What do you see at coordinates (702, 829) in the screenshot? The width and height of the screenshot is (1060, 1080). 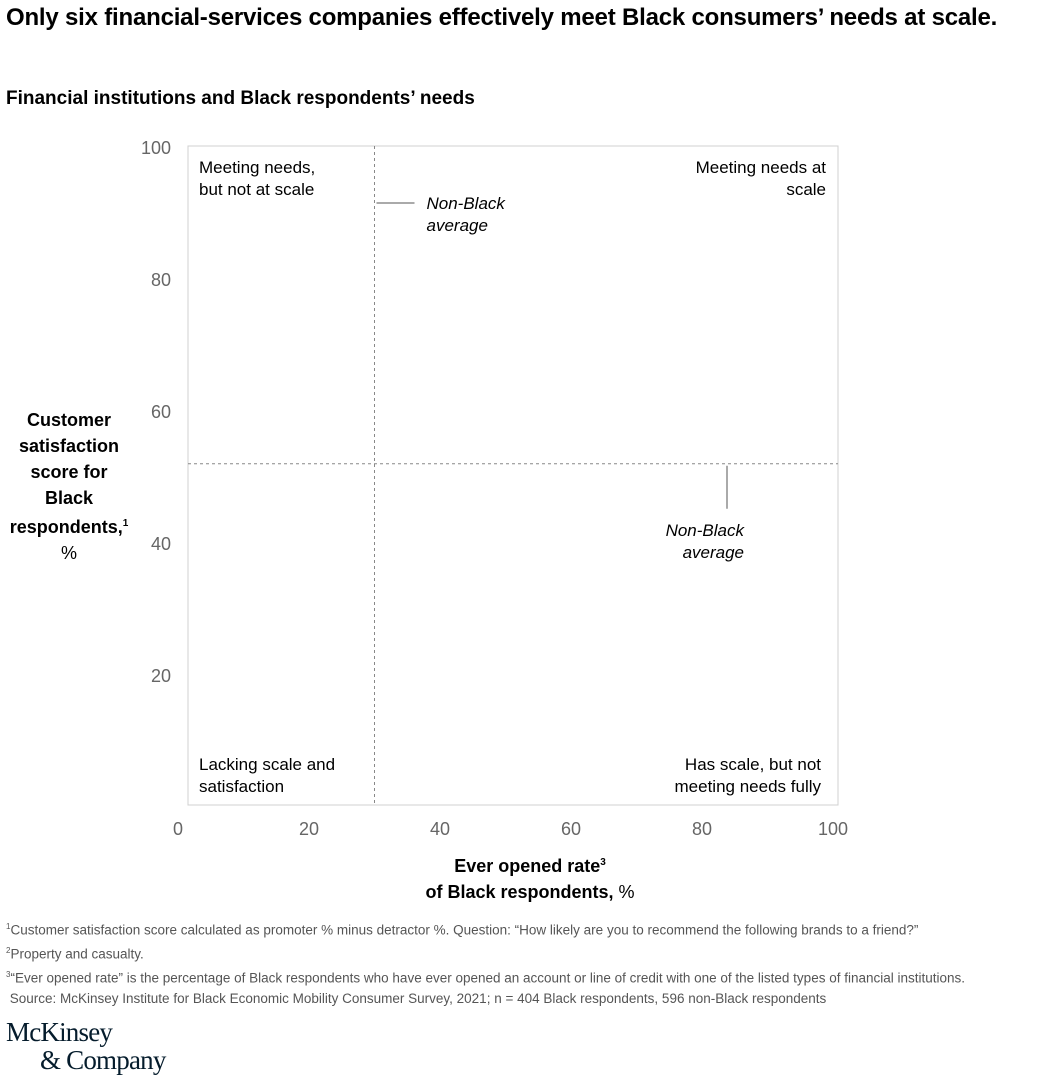 I see `x-tick-label: 80` at bounding box center [702, 829].